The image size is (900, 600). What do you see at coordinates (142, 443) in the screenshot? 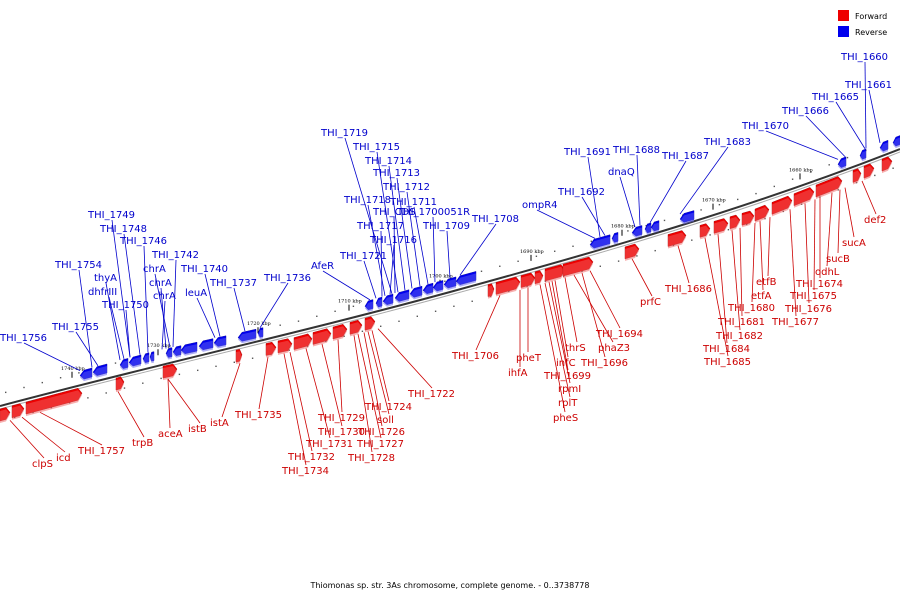
I see `forward-gene-label-trpb: trpB` at bounding box center [142, 443].